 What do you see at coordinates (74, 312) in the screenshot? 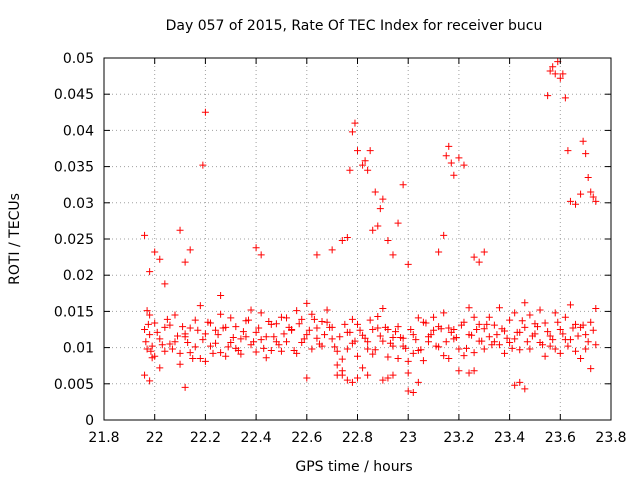
I see `y-tick-label: 0.015` at bounding box center [74, 312].